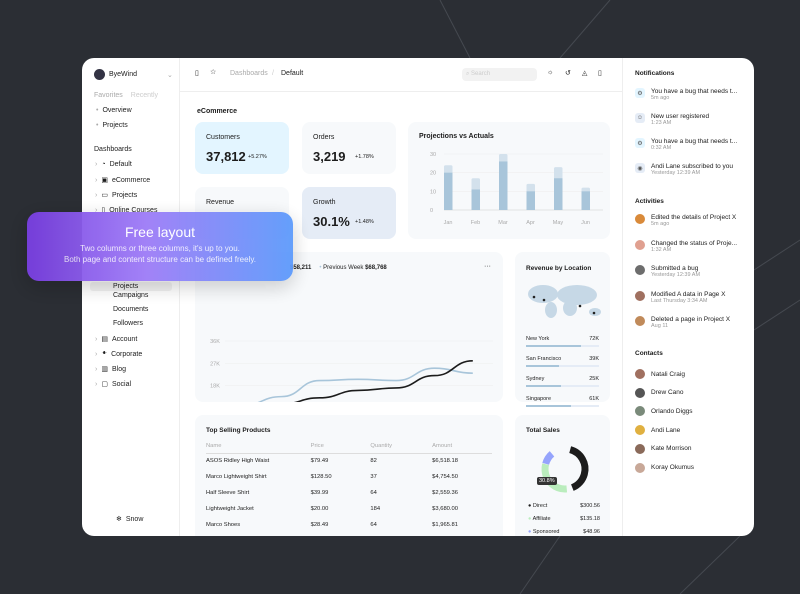 This screenshot has width=800, height=594. Describe the element at coordinates (215, 342) in the screenshot. I see `y-tick: 36K` at that location.